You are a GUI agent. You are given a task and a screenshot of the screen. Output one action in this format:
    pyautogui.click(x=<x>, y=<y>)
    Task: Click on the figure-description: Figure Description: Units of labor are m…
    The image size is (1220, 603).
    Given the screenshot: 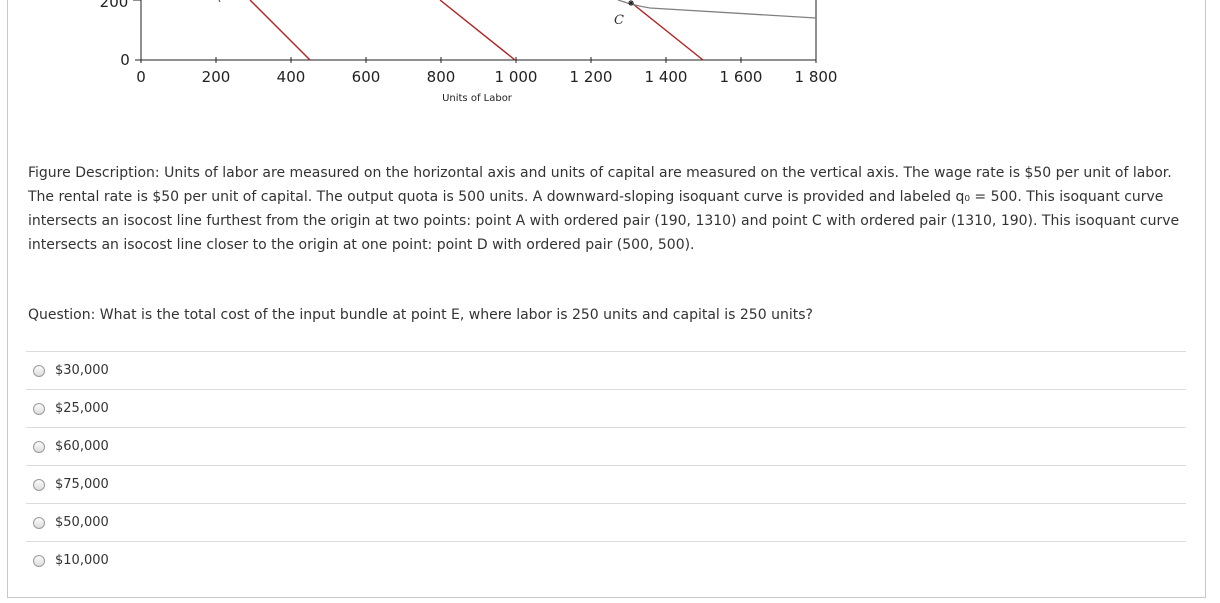 What is the action you would take?
    pyautogui.click(x=604, y=209)
    